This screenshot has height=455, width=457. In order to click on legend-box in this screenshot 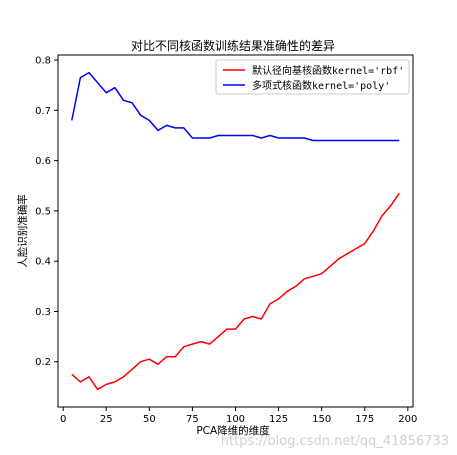, I will do `click(312, 77)`.